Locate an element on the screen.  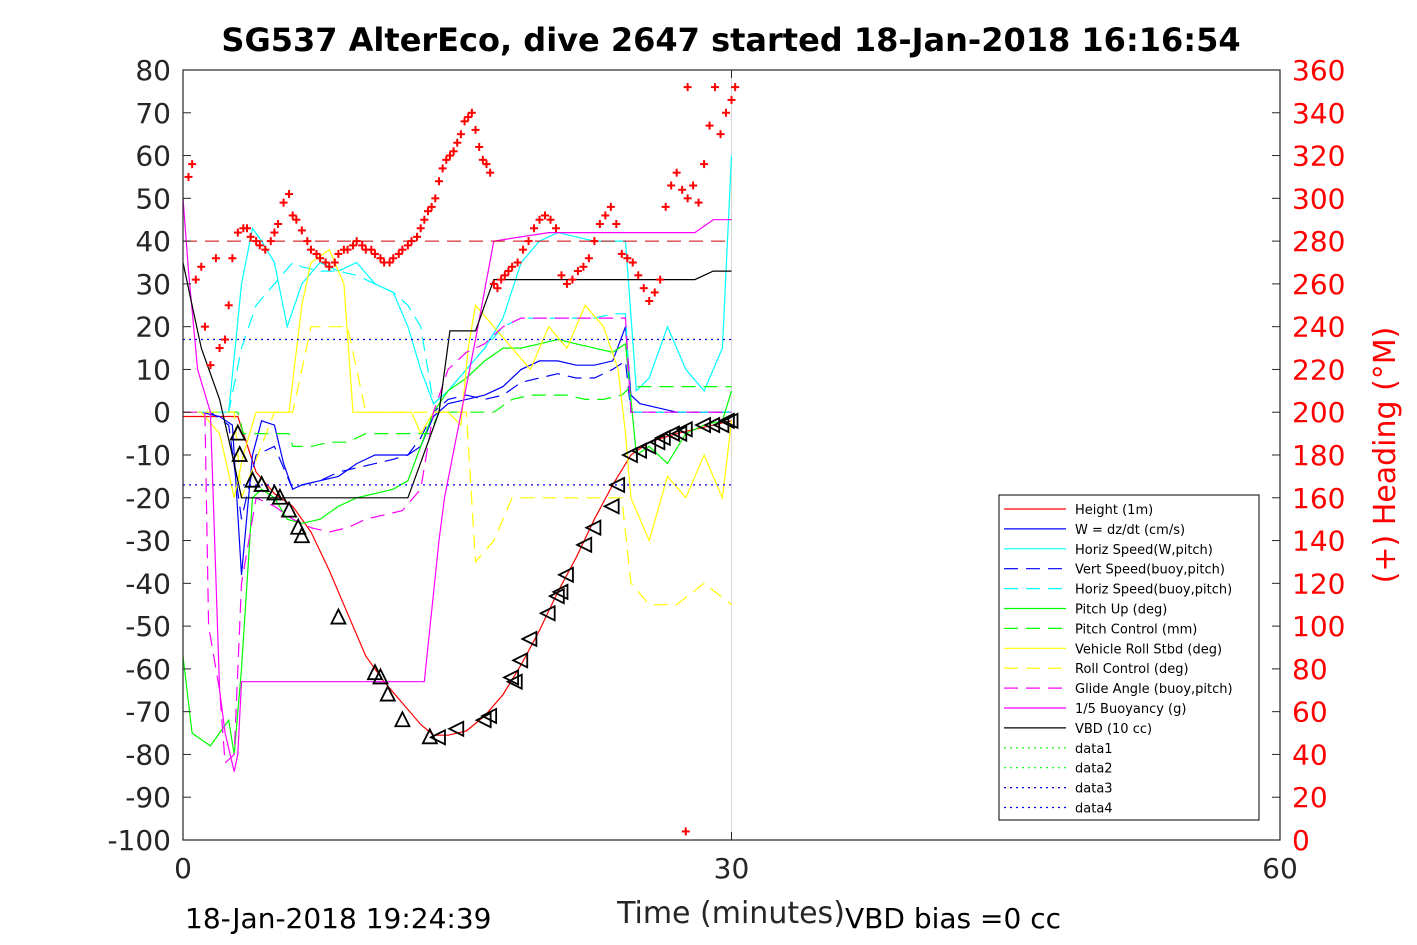
y-right-tick-label-9: 180 is located at coordinates (1318, 455).